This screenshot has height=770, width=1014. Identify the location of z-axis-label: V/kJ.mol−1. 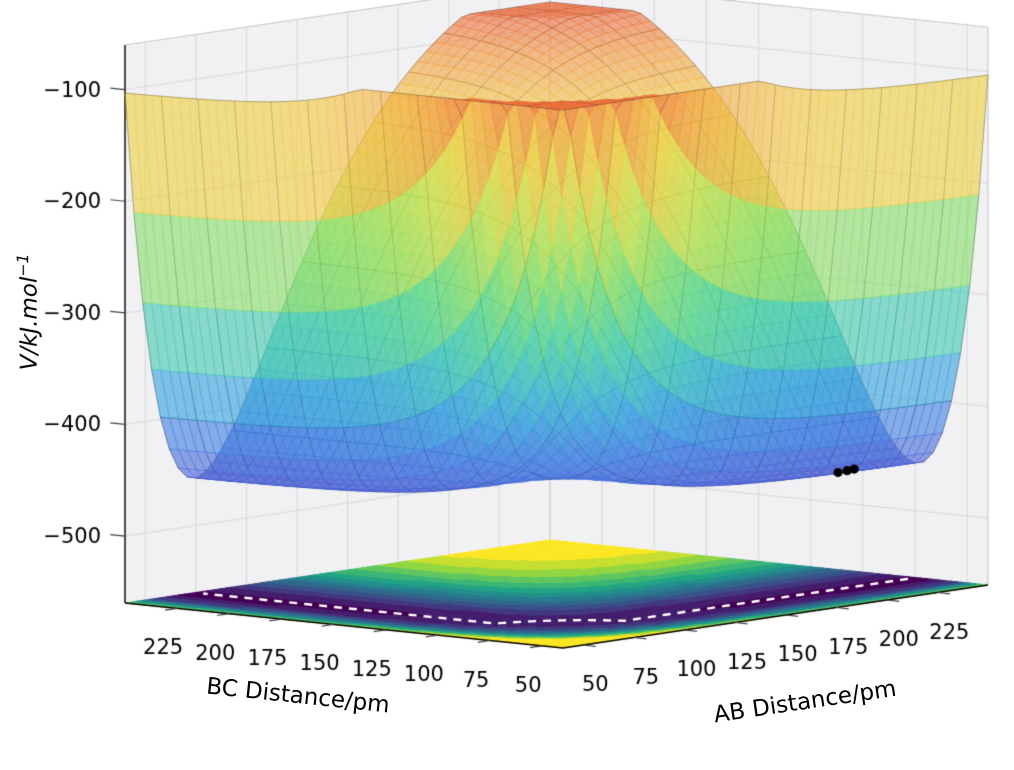
(28, 312).